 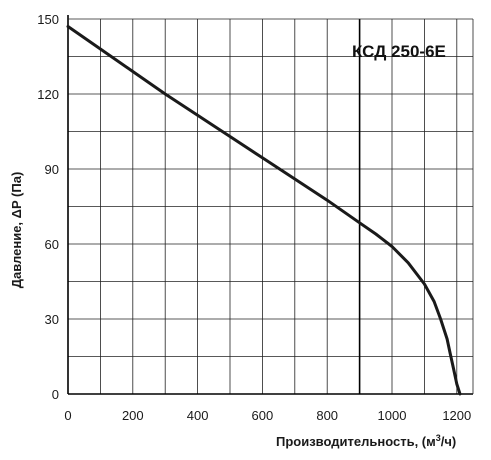 What do you see at coordinates (52, 244) in the screenshot?
I see `y-tick-label: 60` at bounding box center [52, 244].